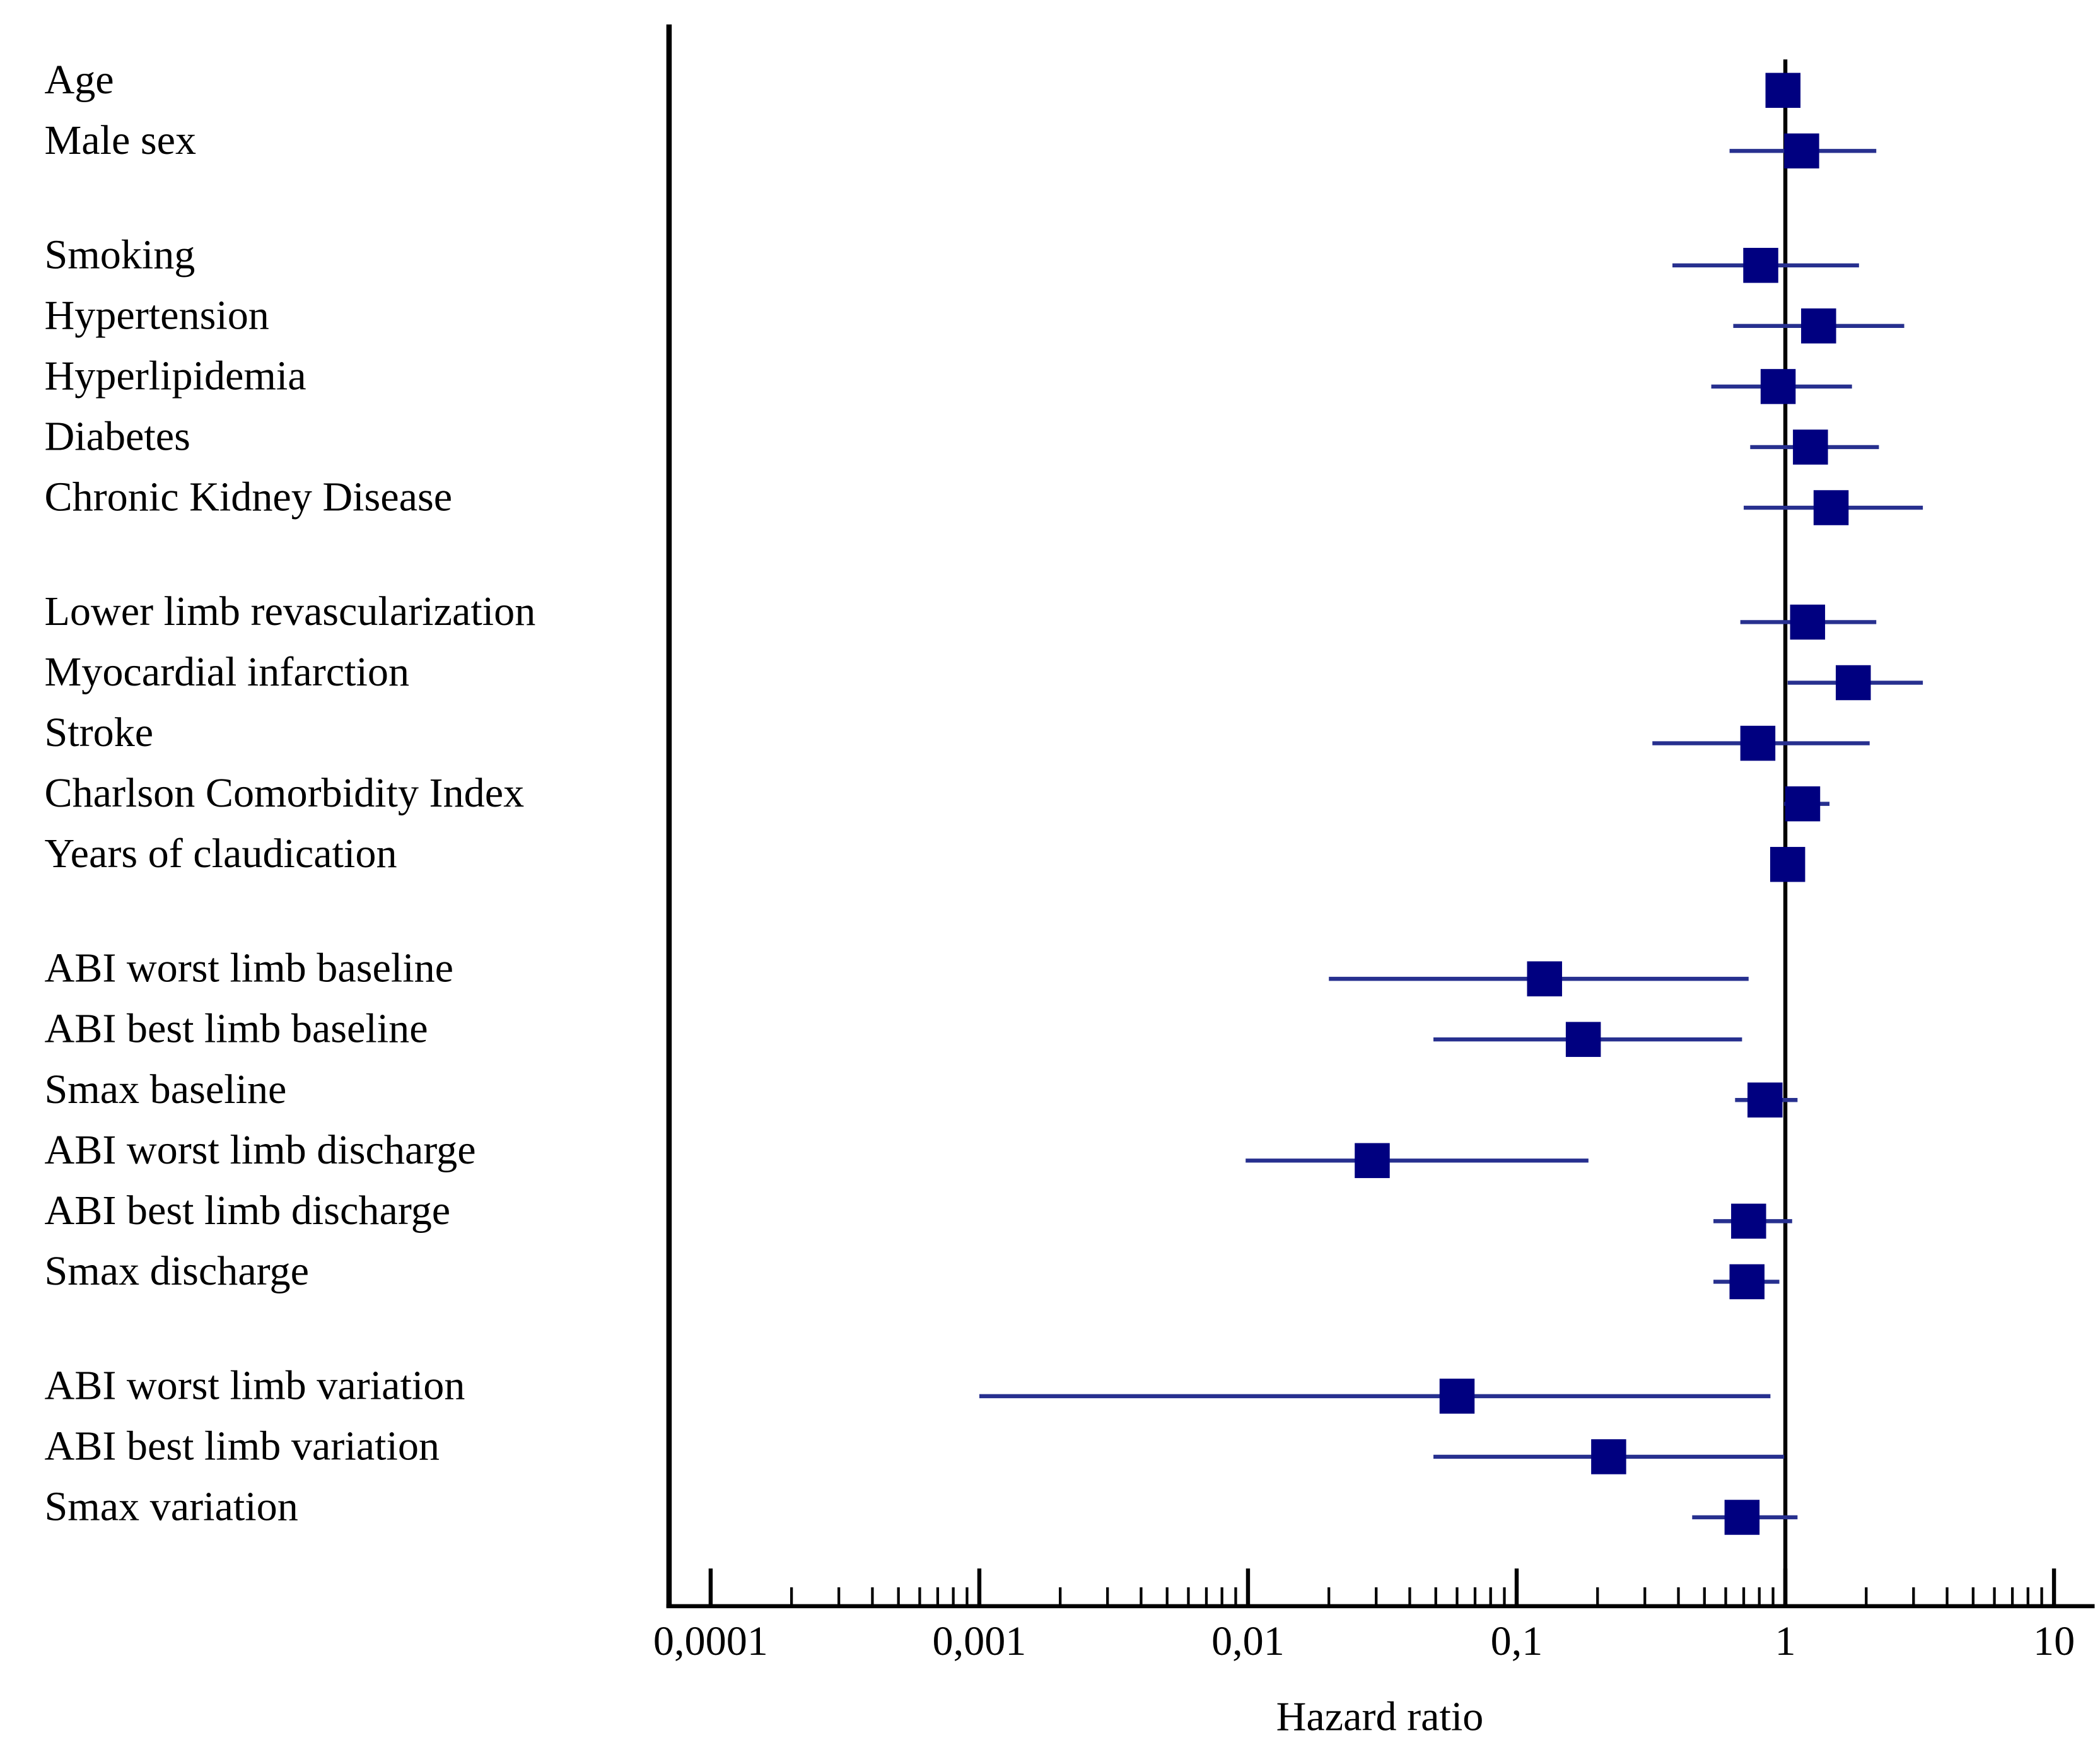  I want to click on row-label: Male sex, so click(120, 140).